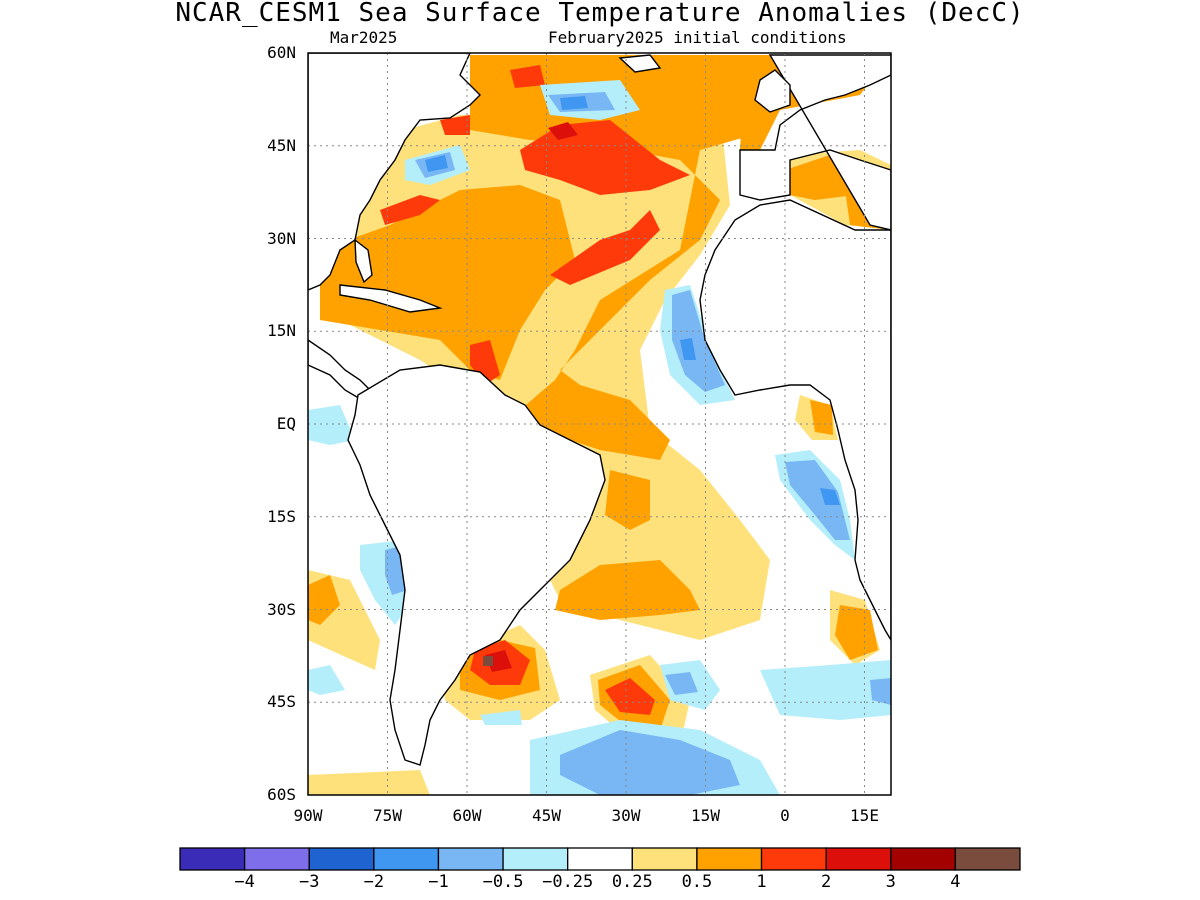 This screenshot has width=1200, height=900. I want to click on colorbar-level-label: −1, so click(438, 882).